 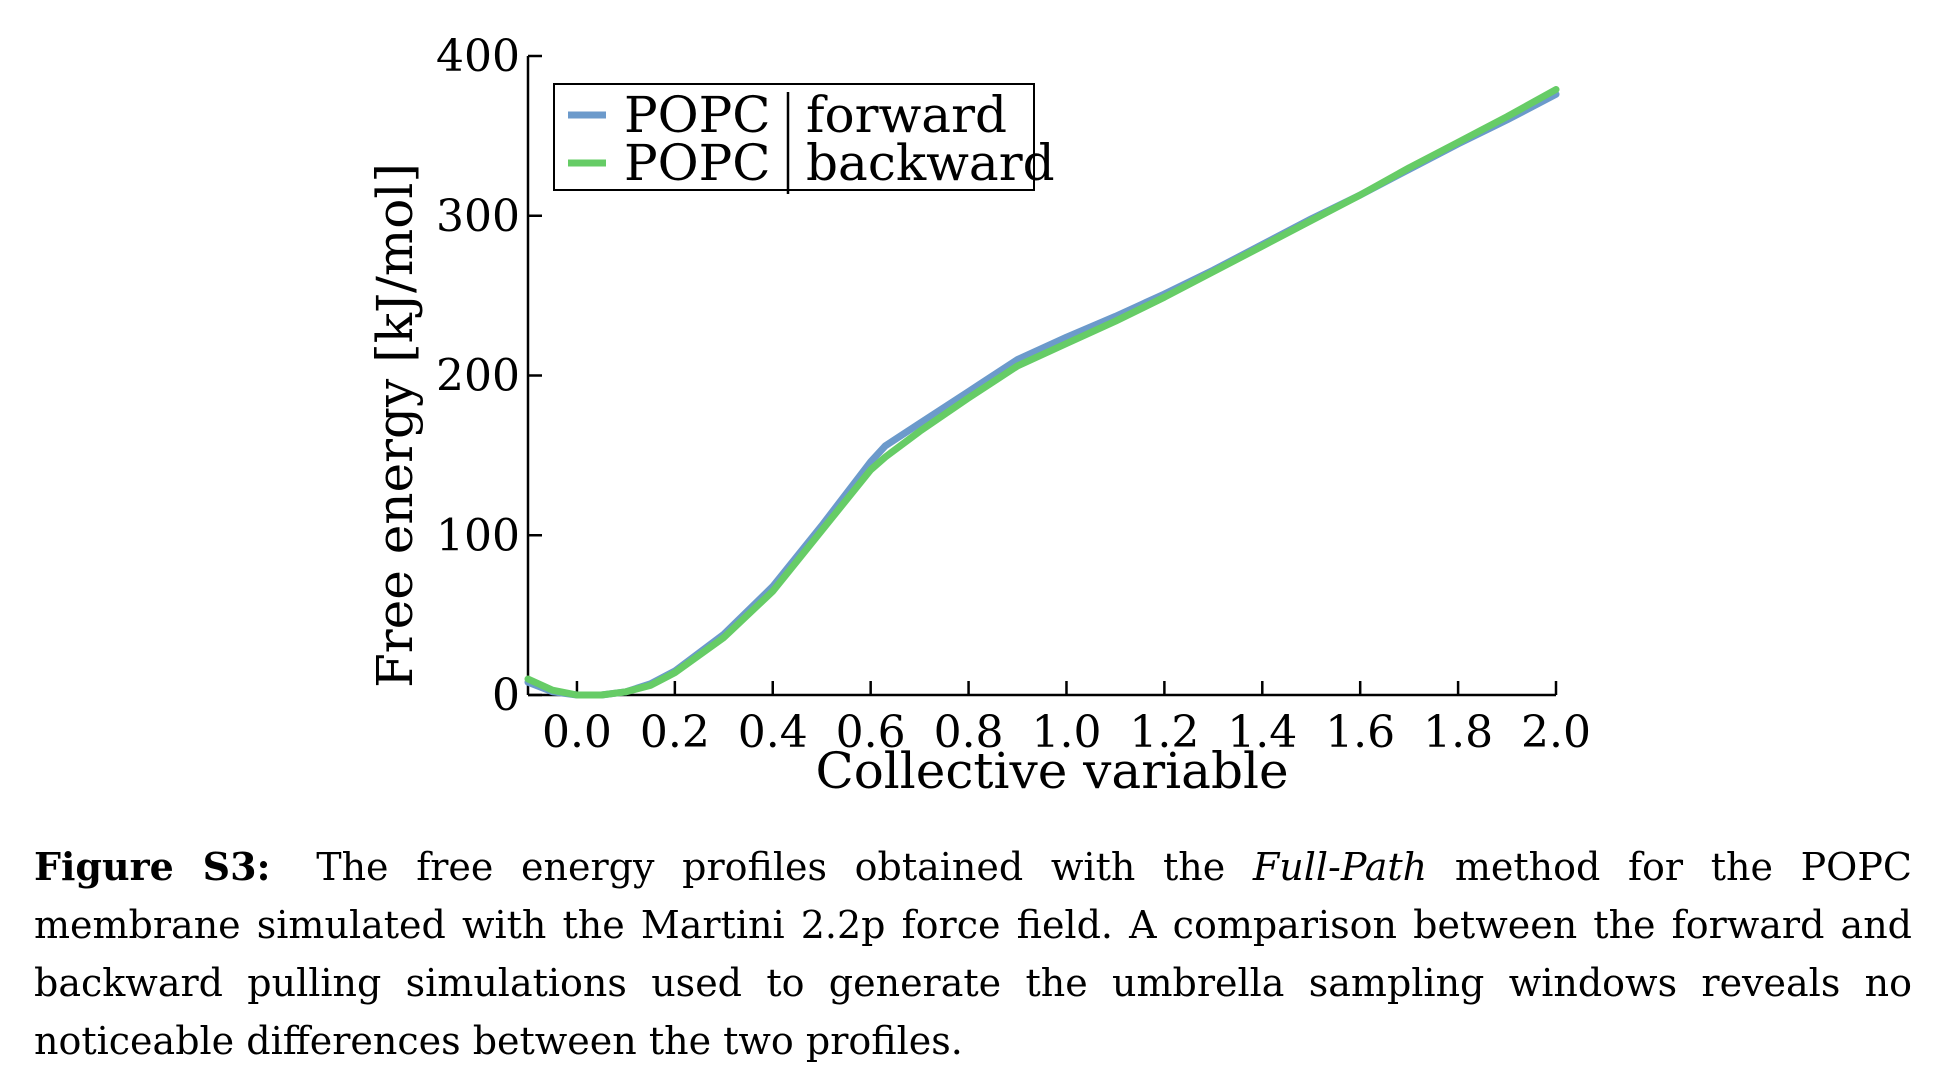 What do you see at coordinates (697, 115) in the screenshot?
I see `legend-name-forward: POPC` at bounding box center [697, 115].